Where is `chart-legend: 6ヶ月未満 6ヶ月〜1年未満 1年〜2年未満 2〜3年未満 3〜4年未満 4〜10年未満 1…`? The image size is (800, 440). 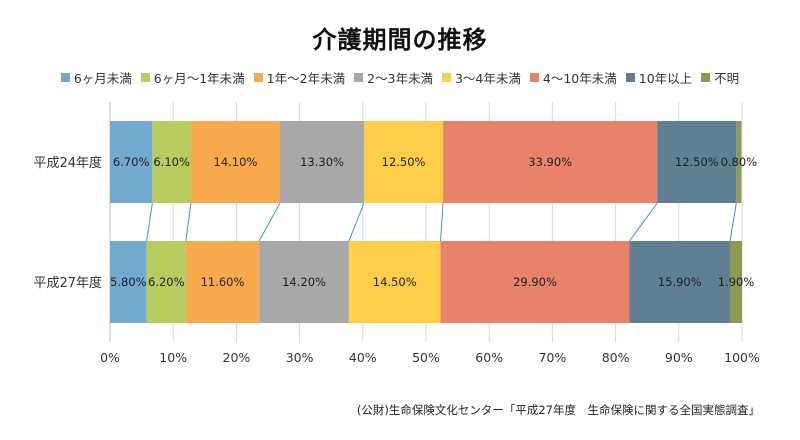
chart-legend: 6ヶ月未満 6ヶ月〜1年未満 1年〜2年未満 2〜3年未満 3〜4年未満 4〜10年未満 1… is located at coordinates (400, 77).